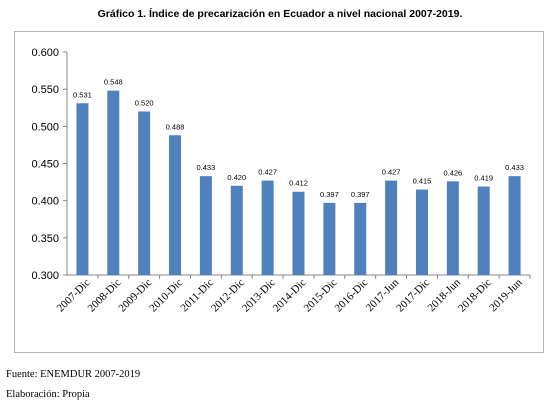  I want to click on x-tick-label: 2014-Dic, so click(290, 296).